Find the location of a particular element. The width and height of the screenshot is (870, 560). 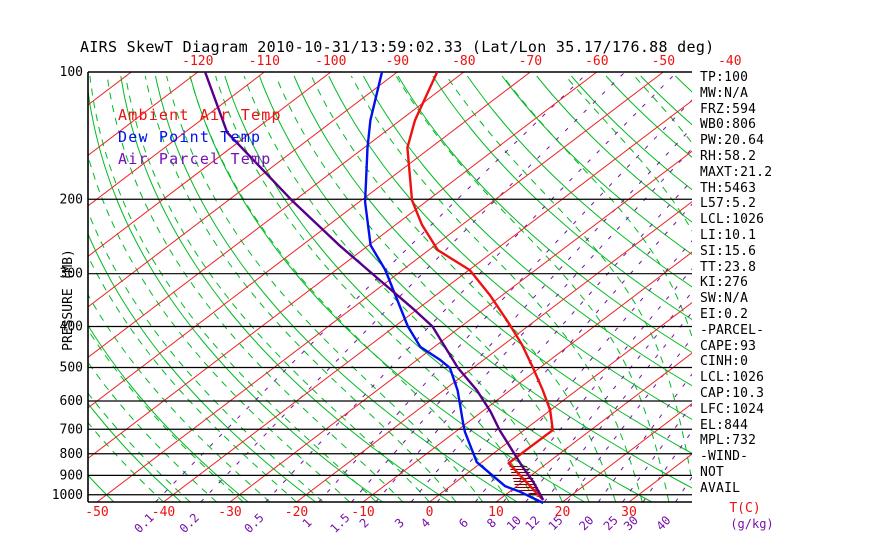

bottom-axis-tick-label: 30 is located at coordinates (629, 512).